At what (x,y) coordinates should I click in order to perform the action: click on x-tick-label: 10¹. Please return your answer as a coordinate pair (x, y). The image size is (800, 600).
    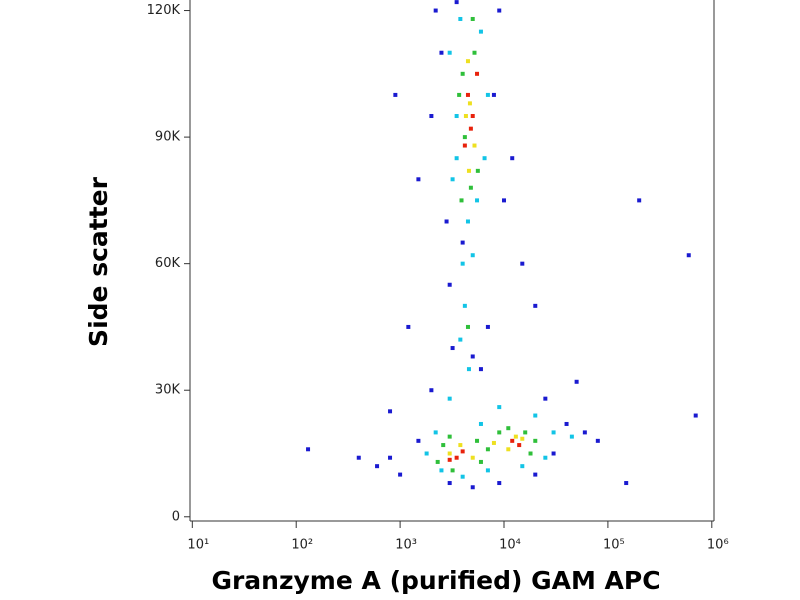
    Looking at the image, I should click on (198, 545).